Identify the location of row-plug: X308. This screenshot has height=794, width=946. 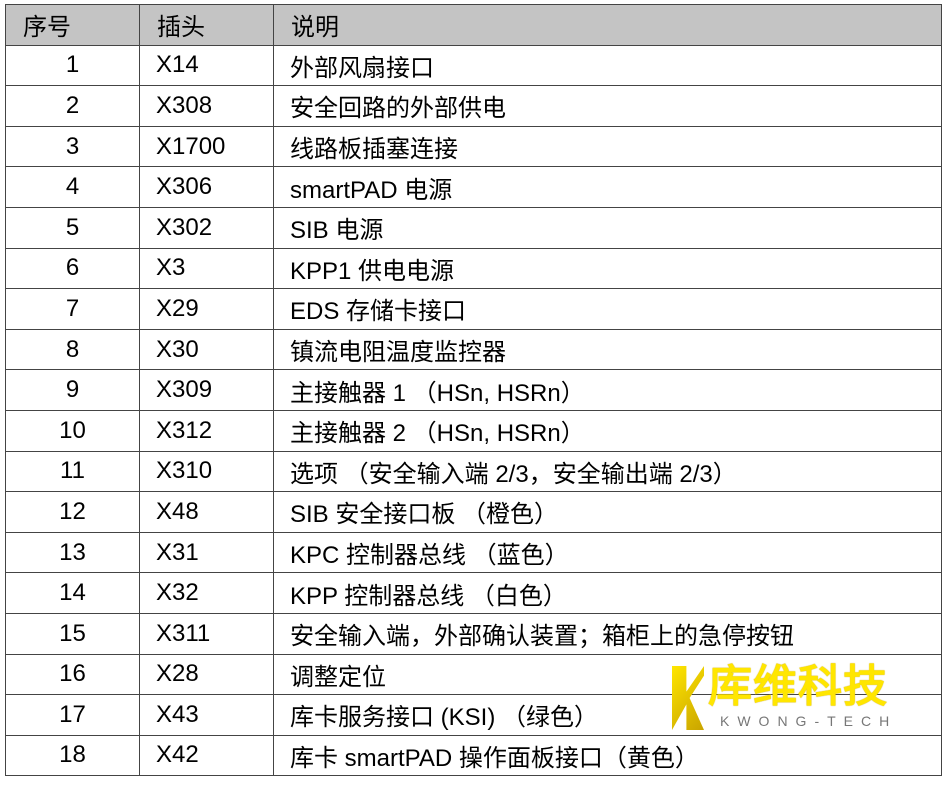
(206, 106).